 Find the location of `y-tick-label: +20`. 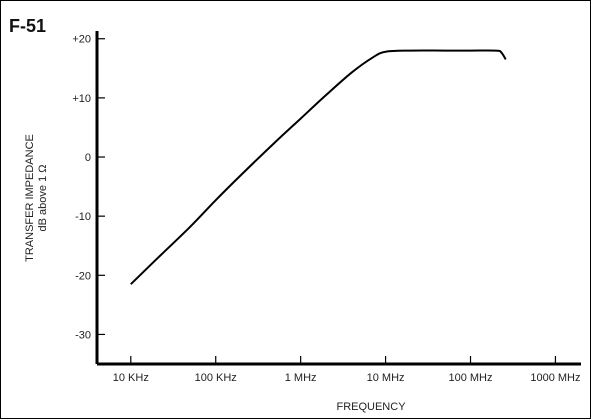

y-tick-label: +20 is located at coordinates (81, 40).